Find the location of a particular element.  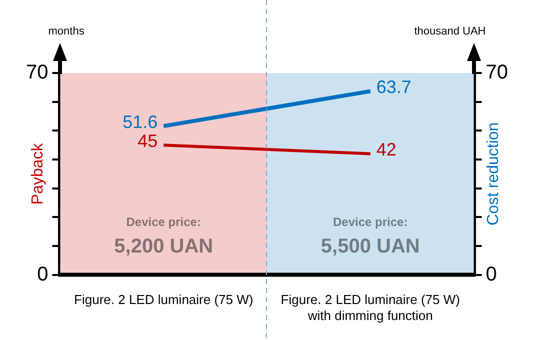

y2-tick-label: 0 is located at coordinates (491, 274).